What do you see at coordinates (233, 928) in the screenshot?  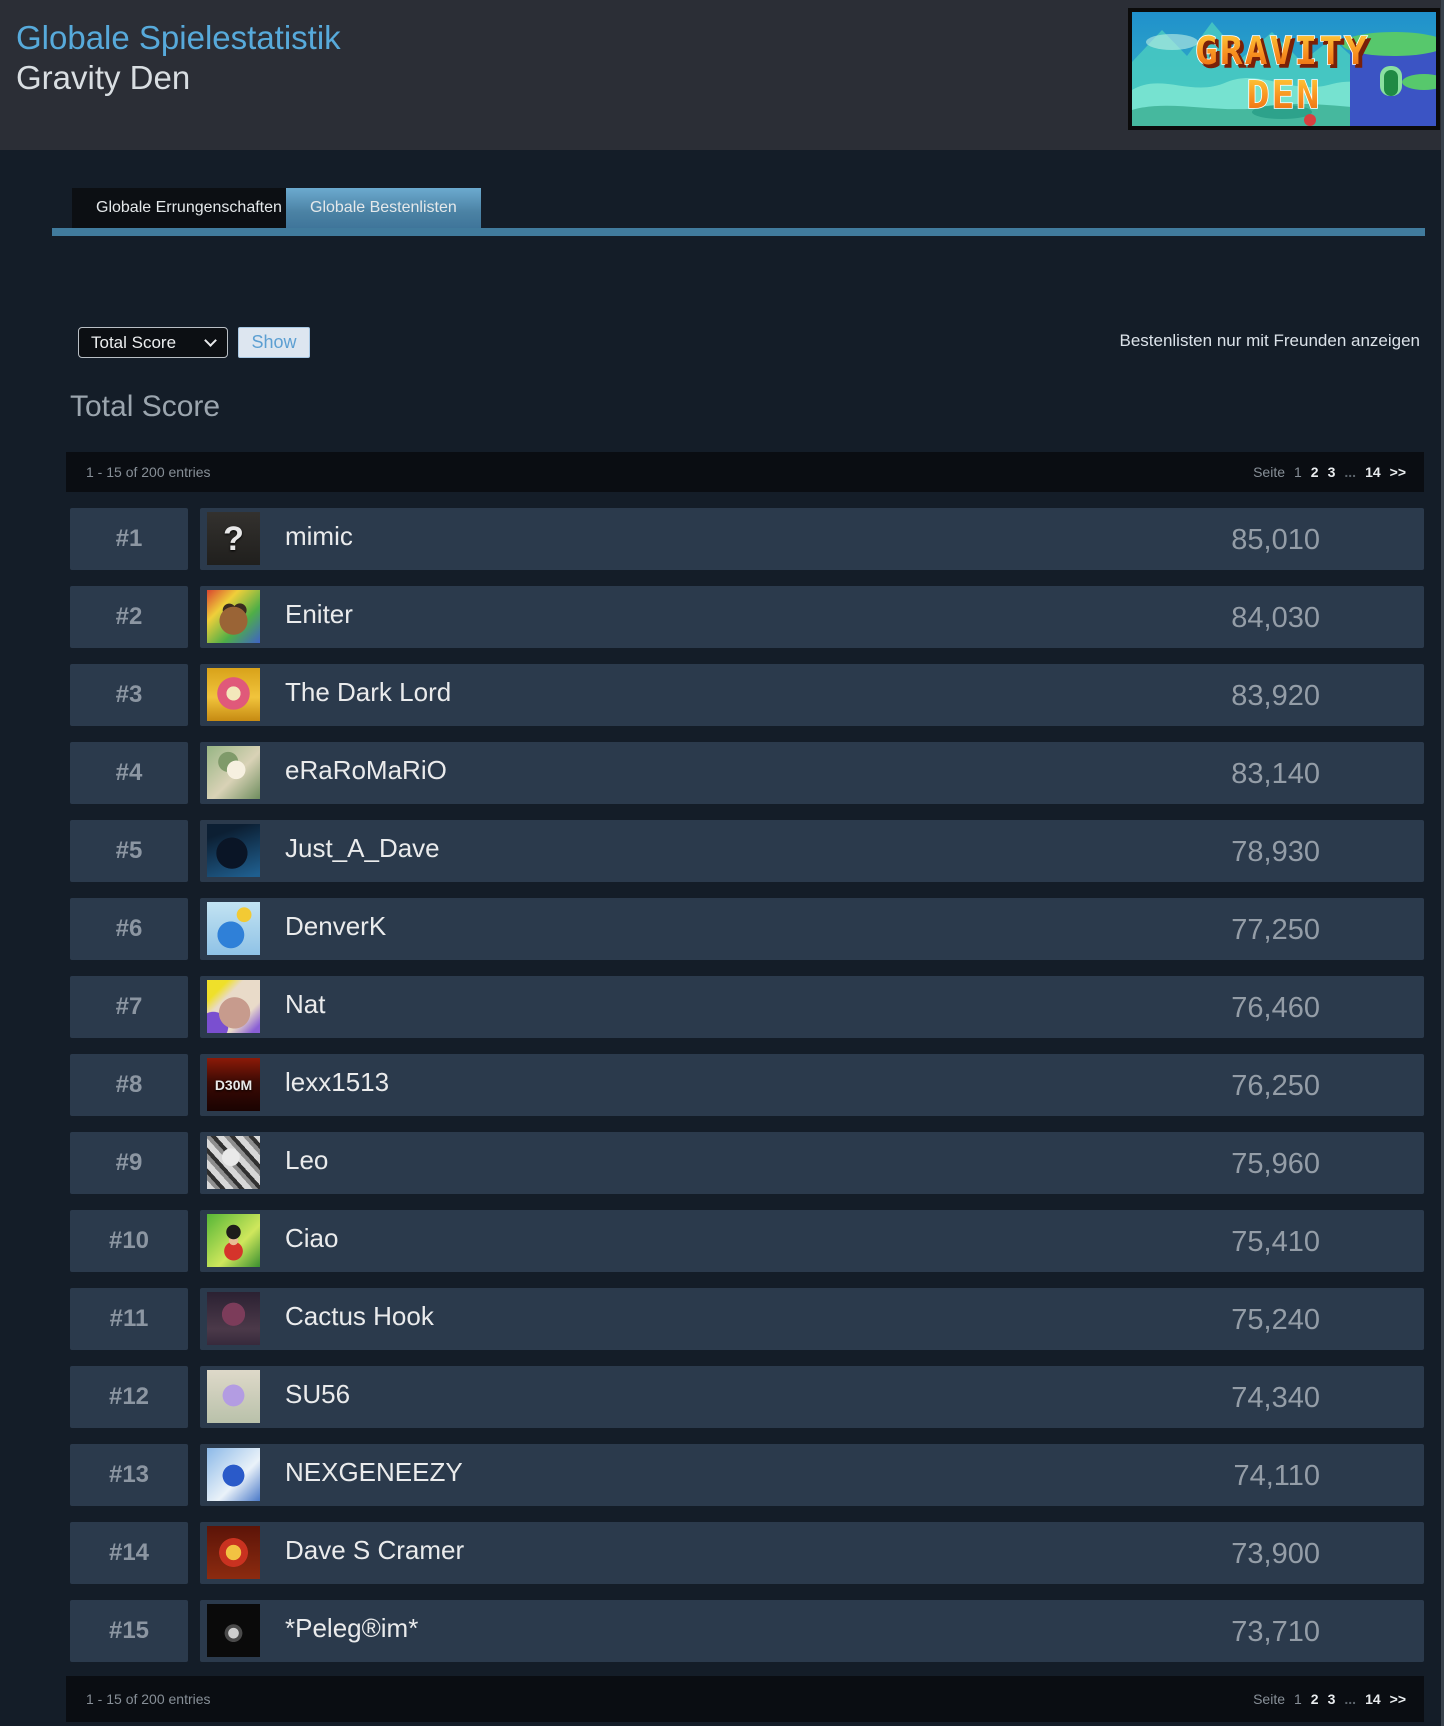 I see `player-avatar-blue-fish-creature-crown-avatar` at bounding box center [233, 928].